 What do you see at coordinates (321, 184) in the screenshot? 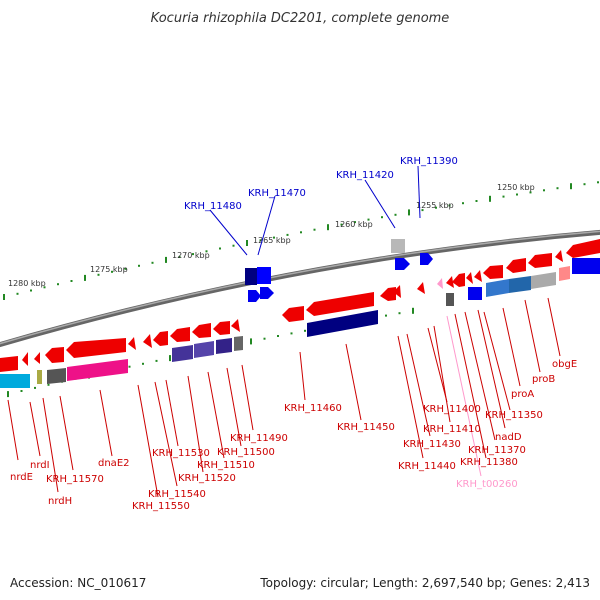
I see `top-gene-labels: KRH_11390 KRH_11420 KRH_11470 KRH_11480` at bounding box center [321, 184].